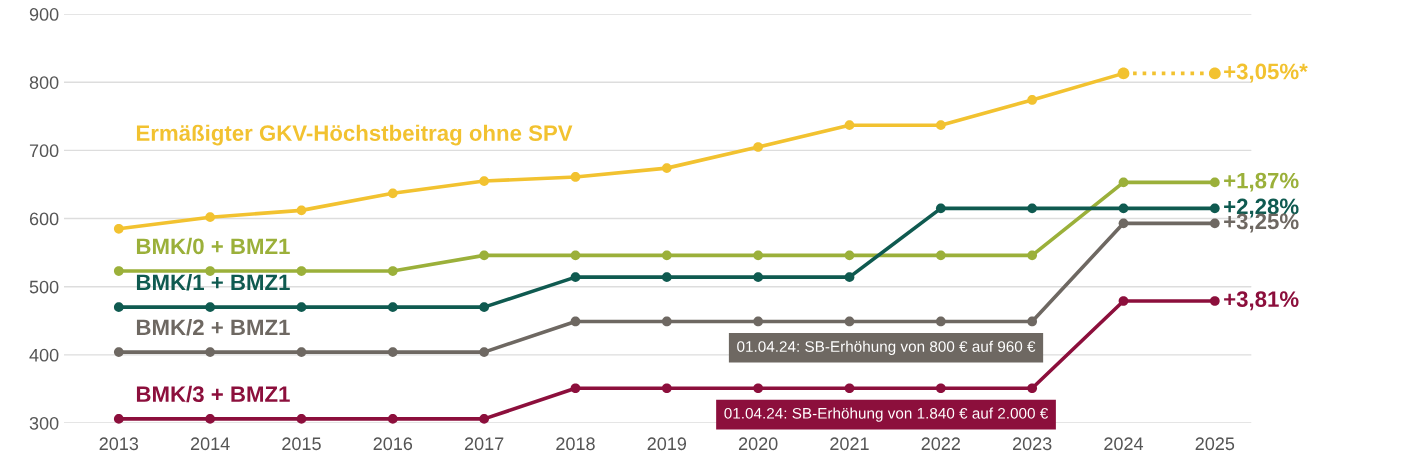 This screenshot has height=470, width=1422. What do you see at coordinates (213, 246) in the screenshot?
I see `series-label: BMK/0 + BMZ1` at bounding box center [213, 246].